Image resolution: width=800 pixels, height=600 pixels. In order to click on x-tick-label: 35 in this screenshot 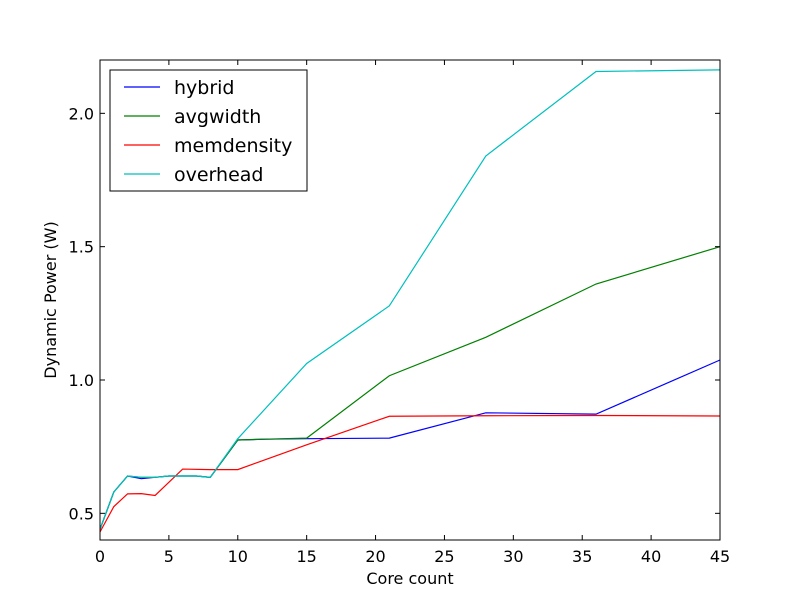, I will do `click(582, 556)`.